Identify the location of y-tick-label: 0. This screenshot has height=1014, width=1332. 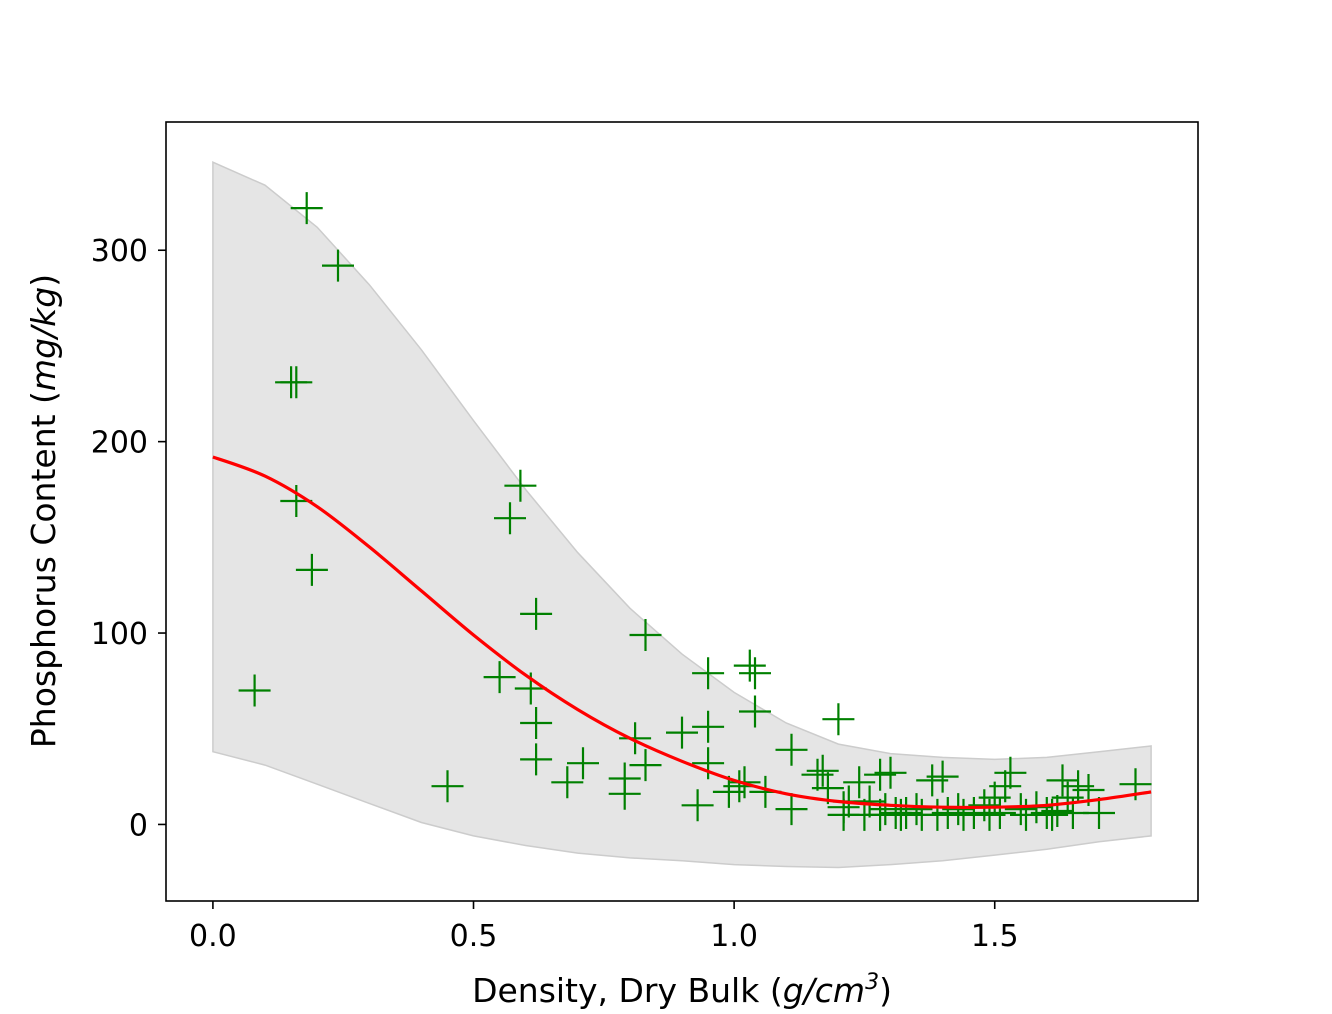
(138, 825).